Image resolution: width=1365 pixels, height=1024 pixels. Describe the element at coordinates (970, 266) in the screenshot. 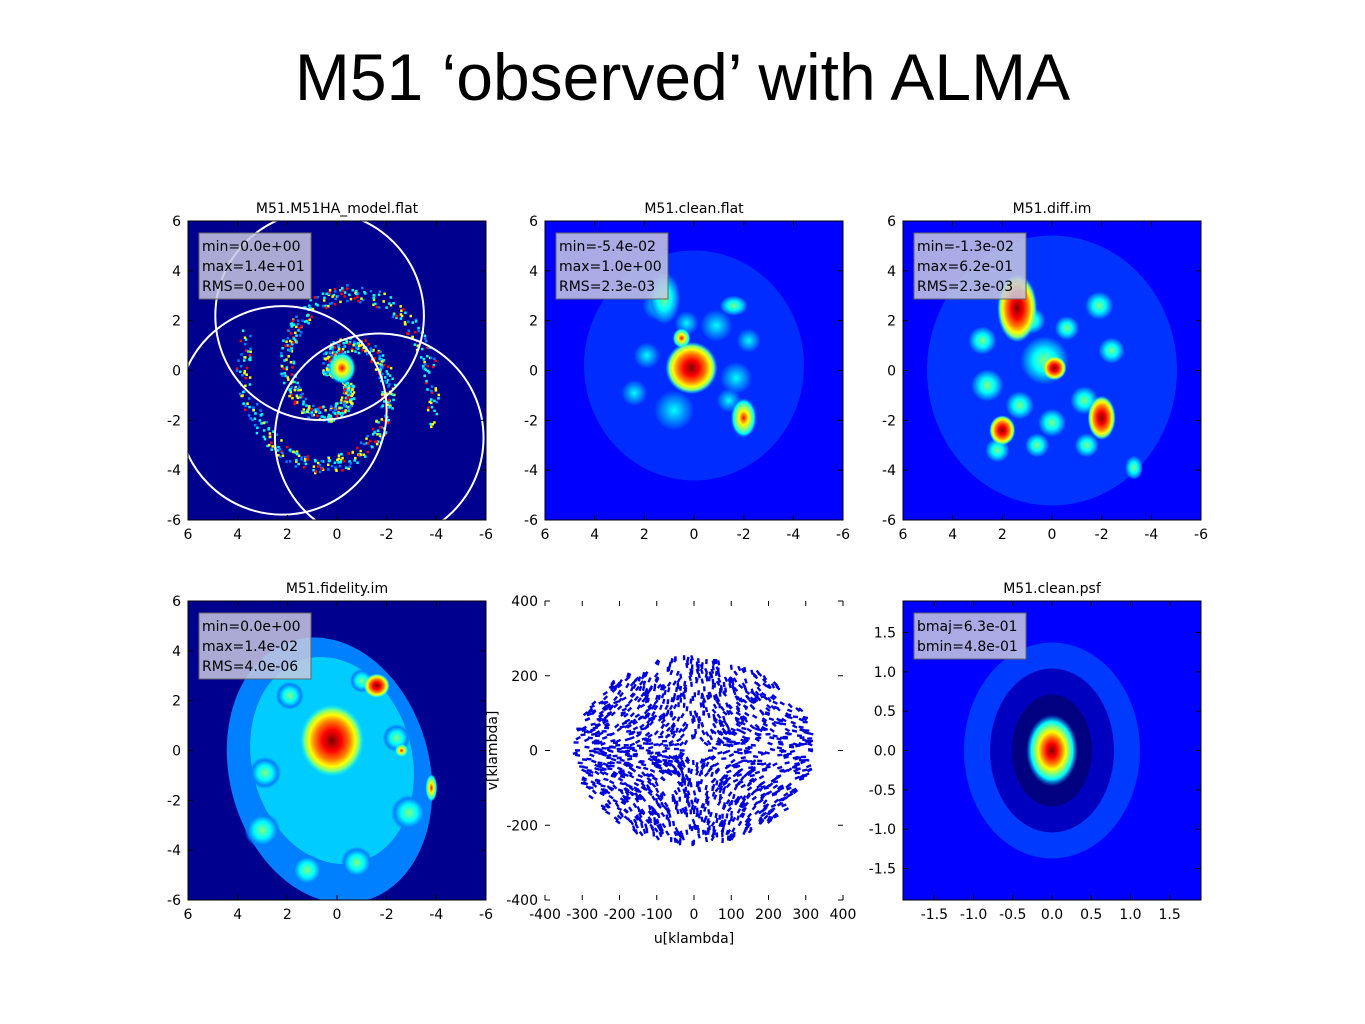

I see `stats-box-bg` at that location.